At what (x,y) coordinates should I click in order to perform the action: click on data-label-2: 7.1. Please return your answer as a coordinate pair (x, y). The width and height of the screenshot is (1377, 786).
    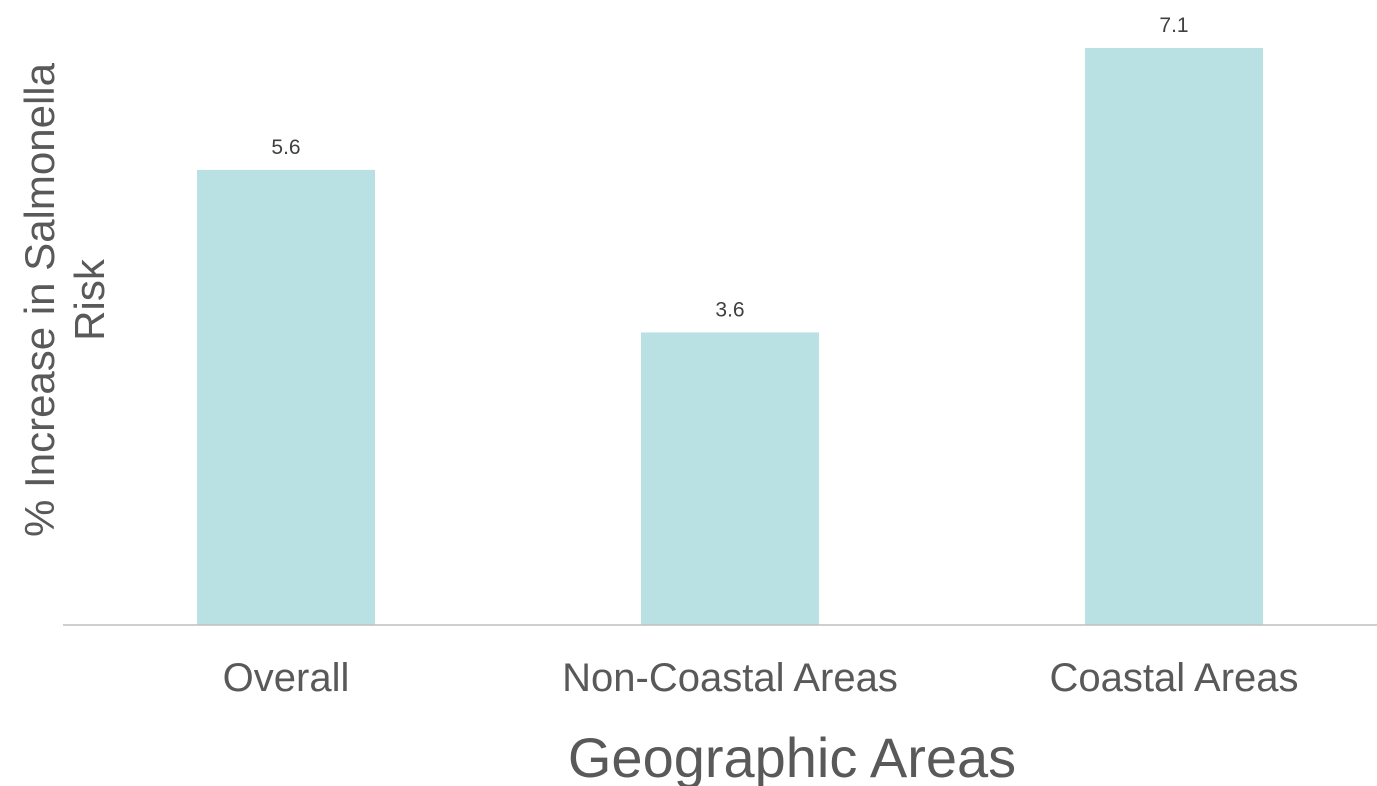
    Looking at the image, I should click on (1173, 25).